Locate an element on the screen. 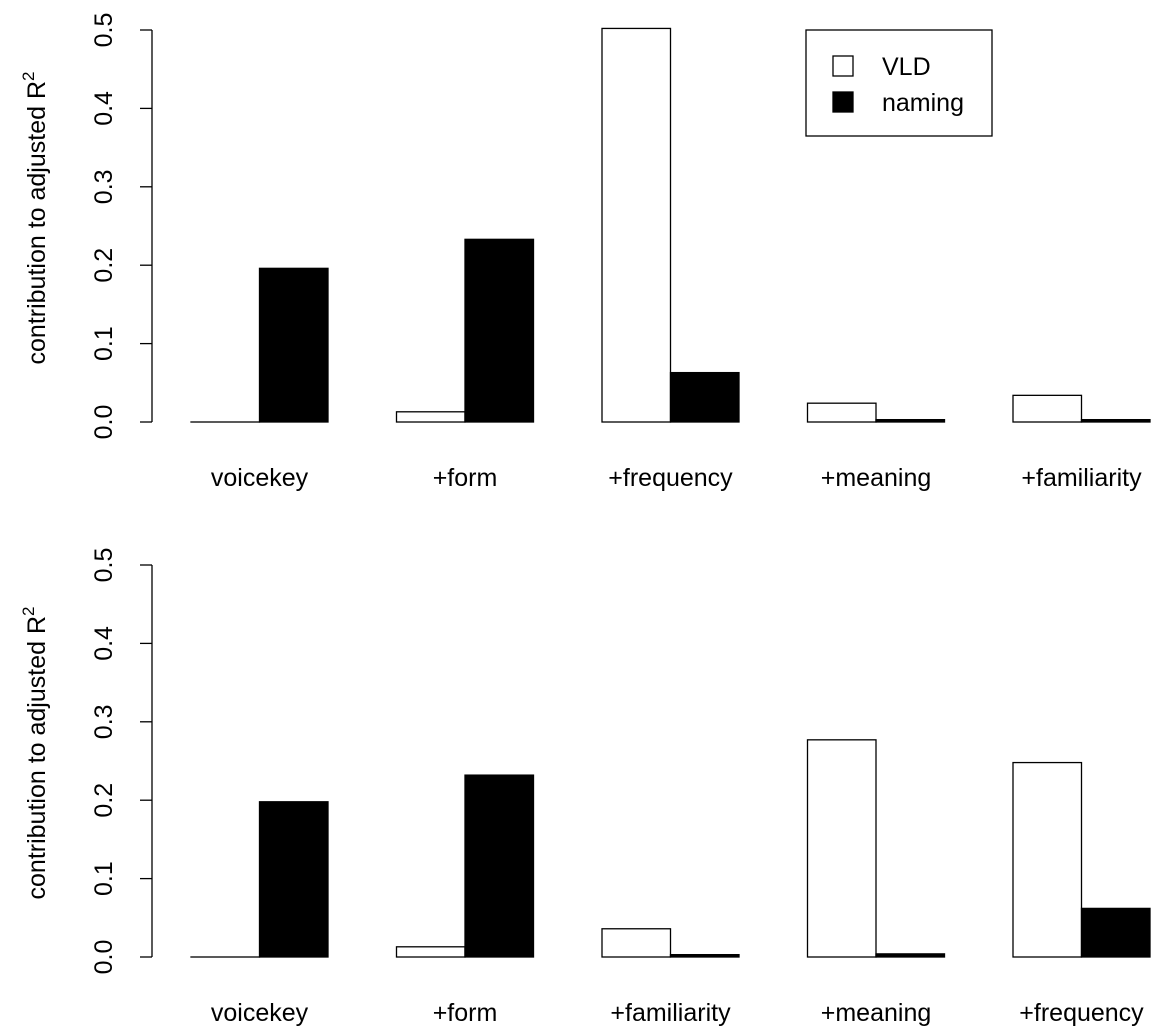 The height and width of the screenshot is (1033, 1163). legend-label-vld: VLD is located at coordinates (906, 67).